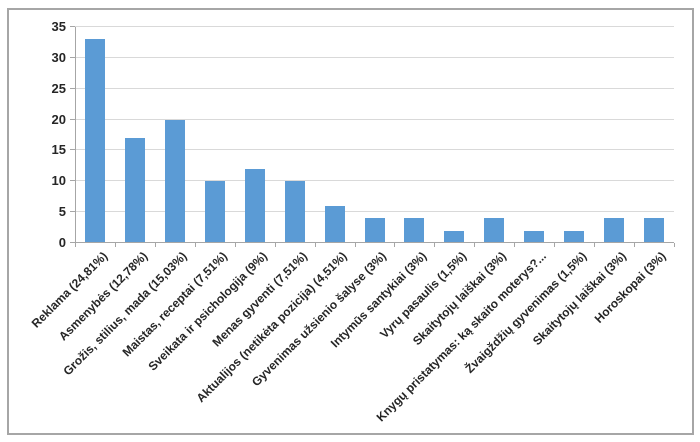 This screenshot has width=700, height=442. I want to click on y-axis-label: 15, so click(58, 150).